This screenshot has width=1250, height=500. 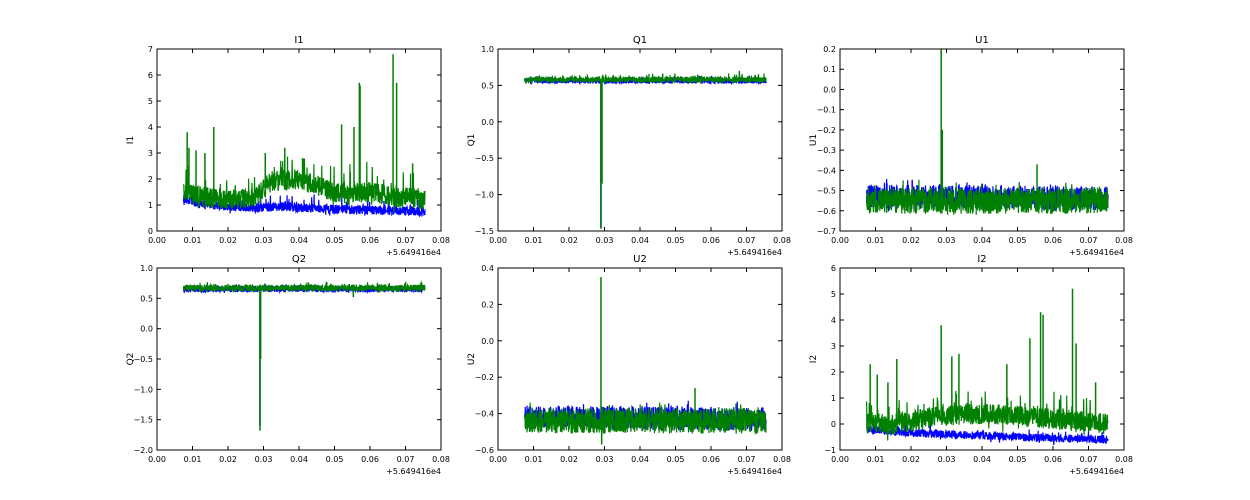 I want to click on chart-title: U1, so click(x=982, y=40).